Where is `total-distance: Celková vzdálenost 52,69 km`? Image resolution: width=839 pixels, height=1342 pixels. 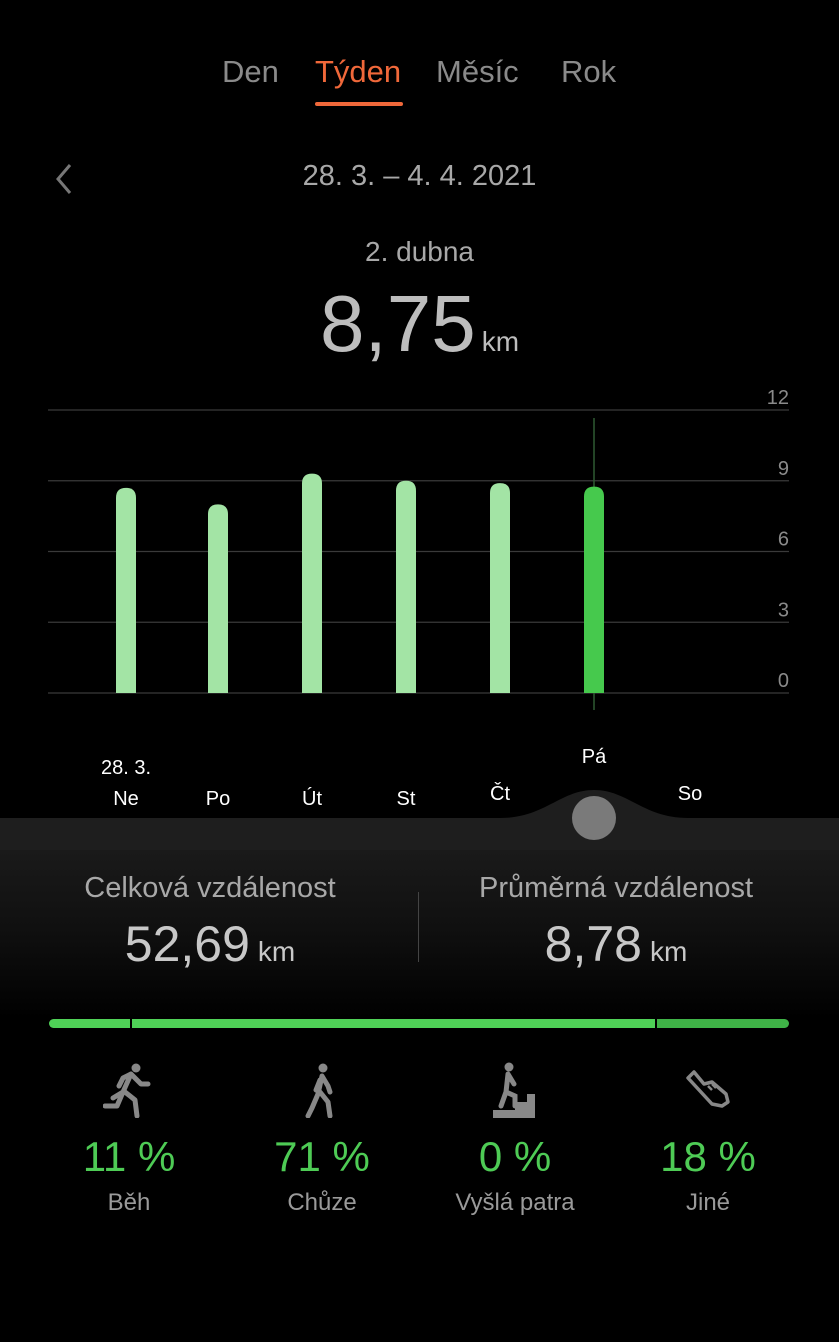
total-distance: Celková vzdálenost 52,69 km is located at coordinates (210, 922).